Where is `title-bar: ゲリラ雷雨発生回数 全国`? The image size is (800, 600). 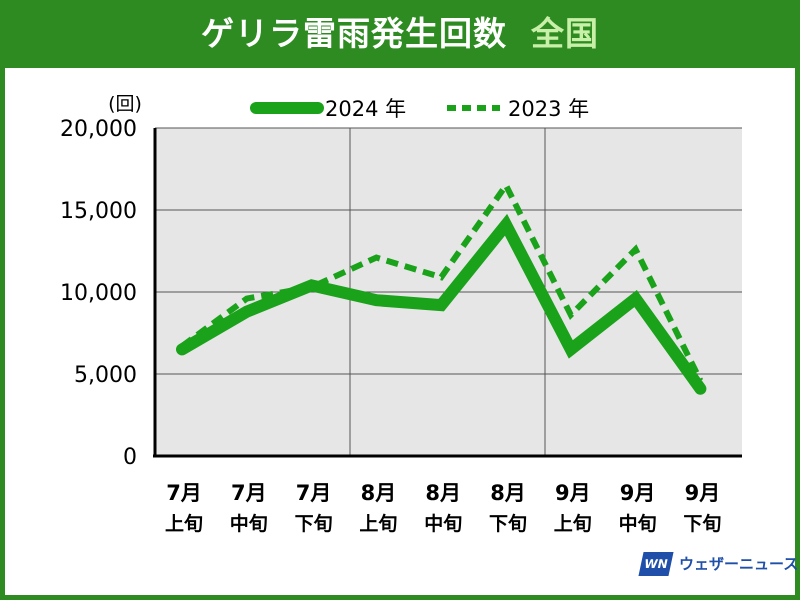
title-bar: ゲリラ雷雨発生回数 全国 is located at coordinates (400, 34).